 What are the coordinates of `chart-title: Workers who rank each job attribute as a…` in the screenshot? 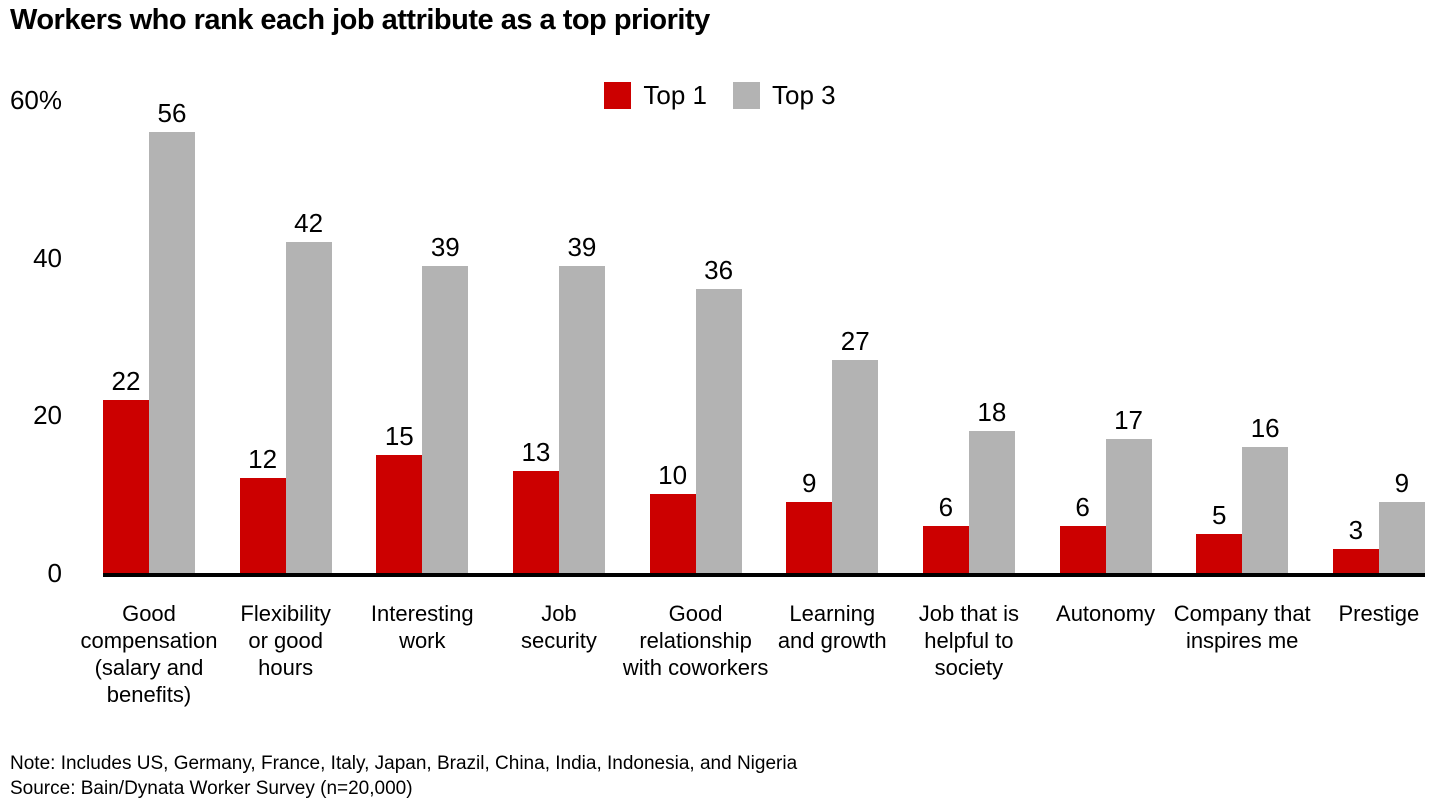 It's located at (360, 20).